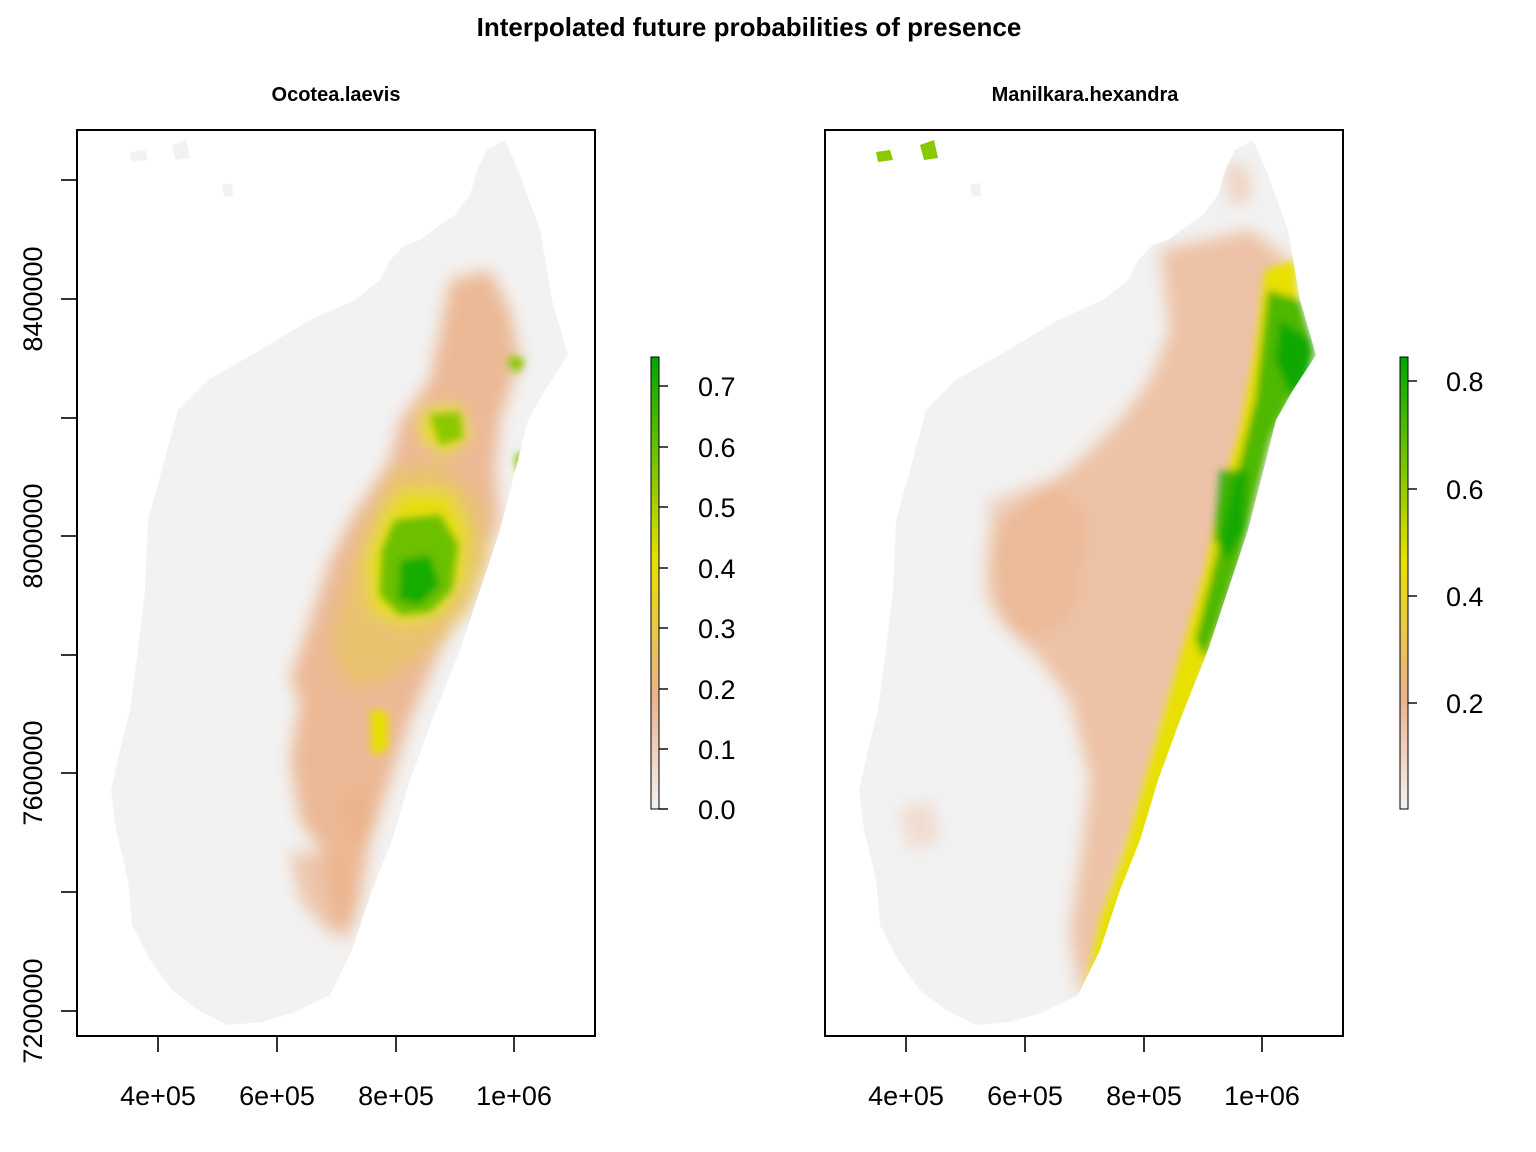 Image resolution: width=1536 pixels, height=1152 pixels. What do you see at coordinates (717, 750) in the screenshot?
I see `legend-tick-label: 0.1` at bounding box center [717, 750].